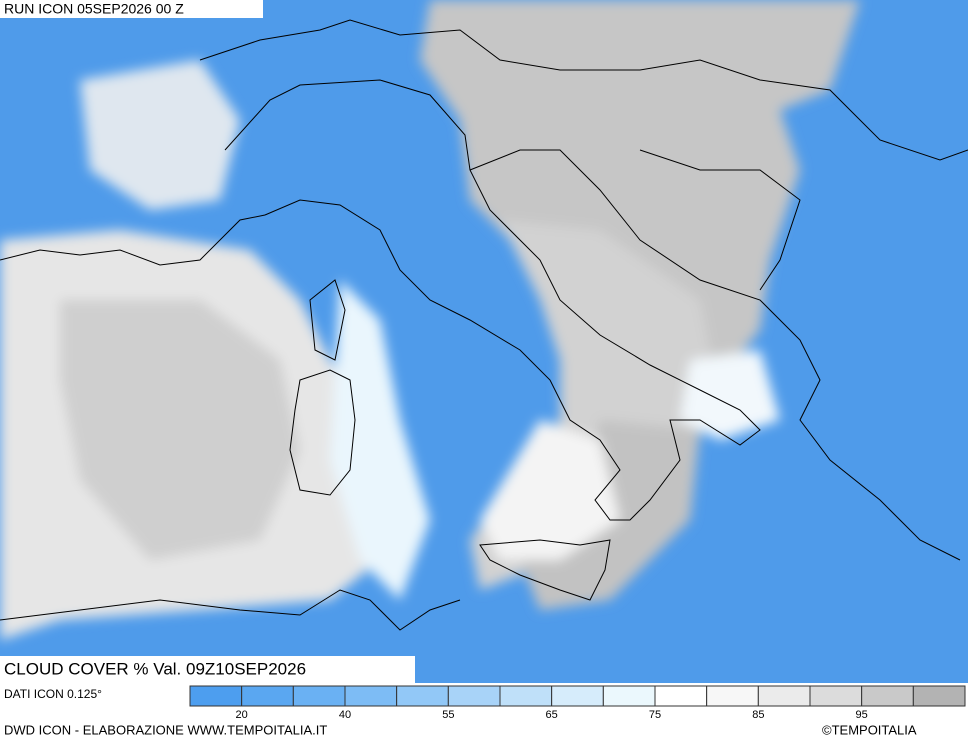 This screenshot has width=968, height=750. What do you see at coordinates (862, 715) in the screenshot?
I see `colorbar-tick-label: 95` at bounding box center [862, 715].